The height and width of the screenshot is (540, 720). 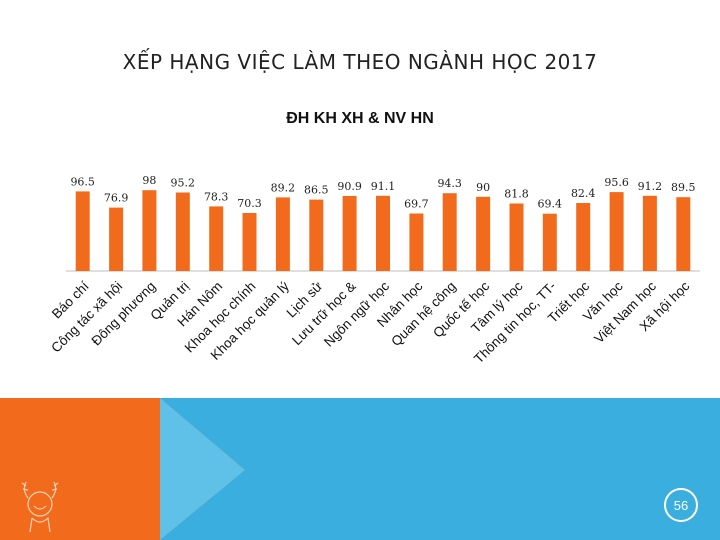 What do you see at coordinates (681, 505) in the screenshot?
I see `page-number-badge: 56` at bounding box center [681, 505].